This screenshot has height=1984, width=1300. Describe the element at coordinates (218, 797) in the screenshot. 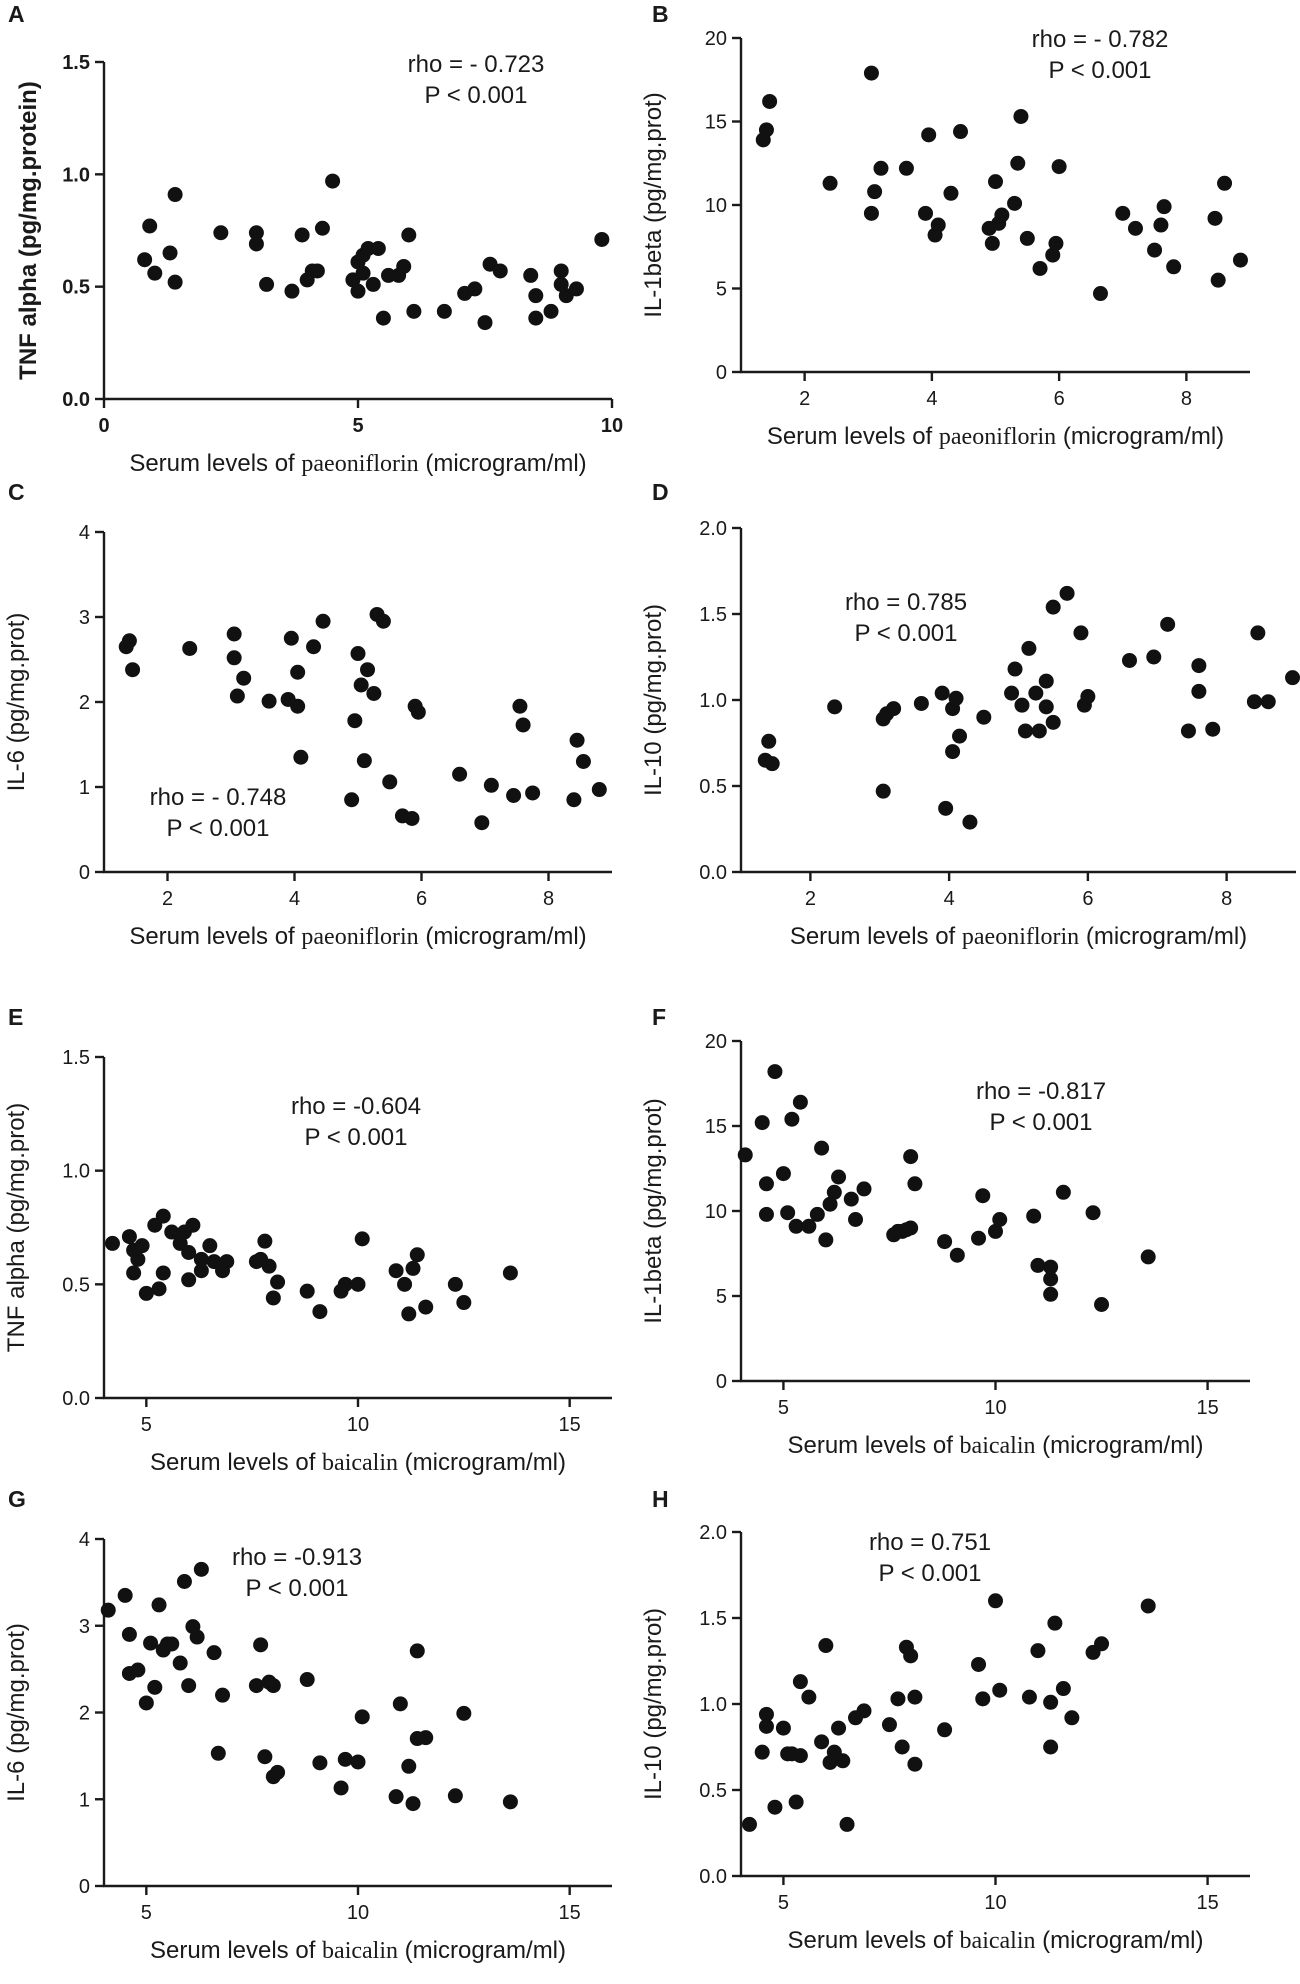

I see `rho-annotation: rho = - 0.748` at that location.